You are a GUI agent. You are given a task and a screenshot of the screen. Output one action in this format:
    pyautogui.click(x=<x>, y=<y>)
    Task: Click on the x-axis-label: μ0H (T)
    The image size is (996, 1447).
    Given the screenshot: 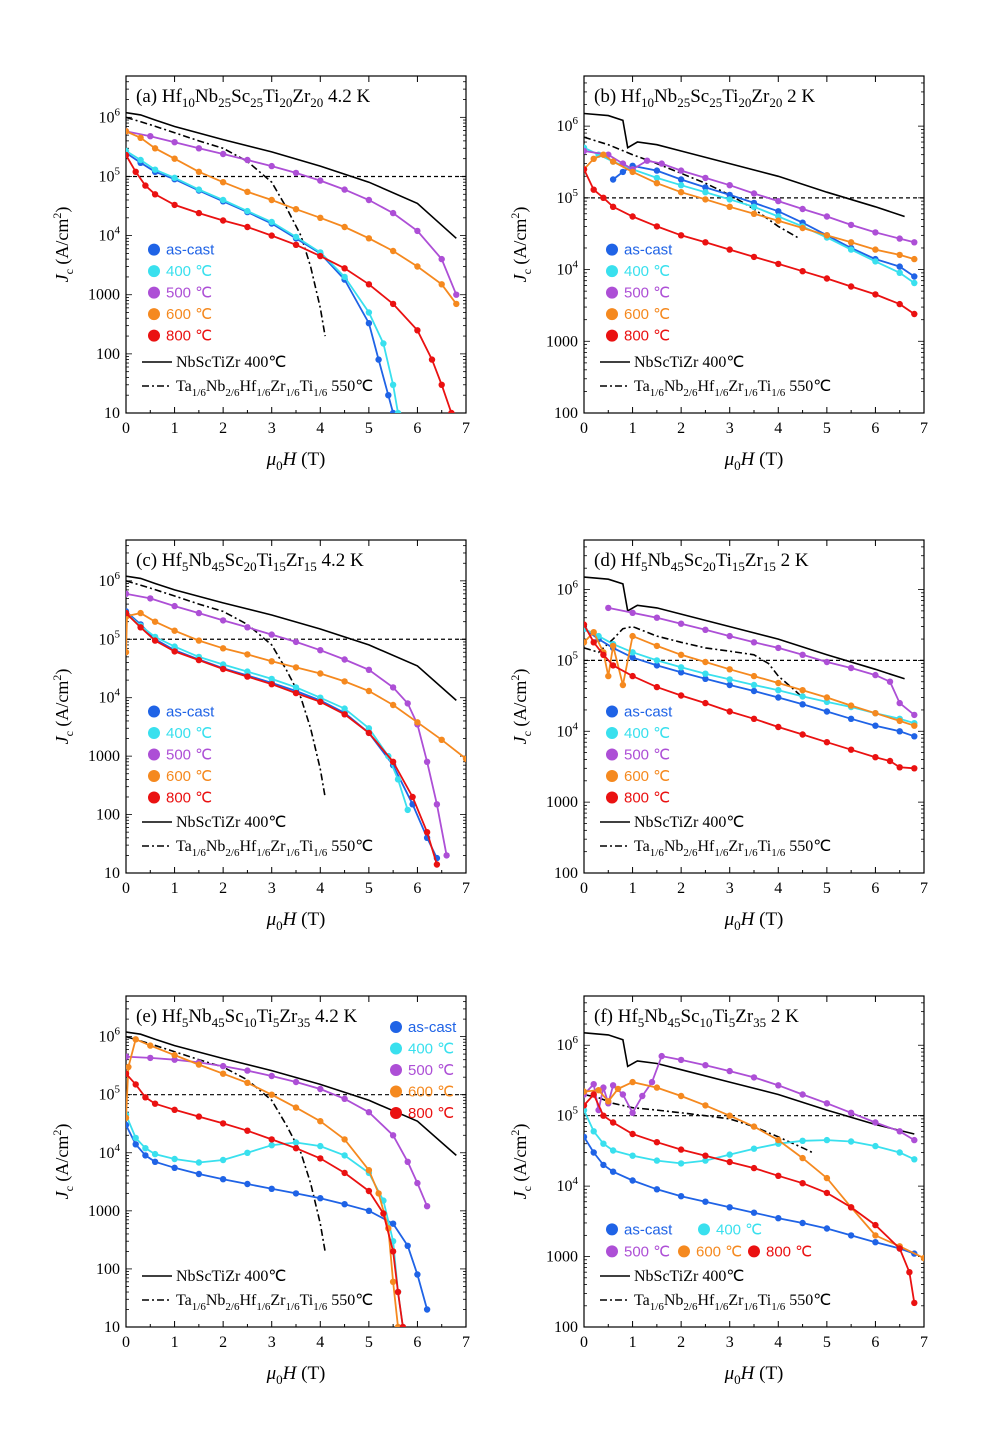 What is the action you would take?
    pyautogui.click(x=296, y=921)
    